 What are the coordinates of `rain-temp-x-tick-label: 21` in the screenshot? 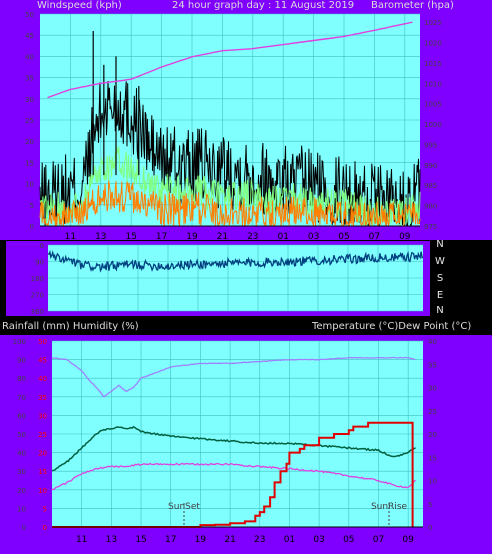 It's located at (229, 540).